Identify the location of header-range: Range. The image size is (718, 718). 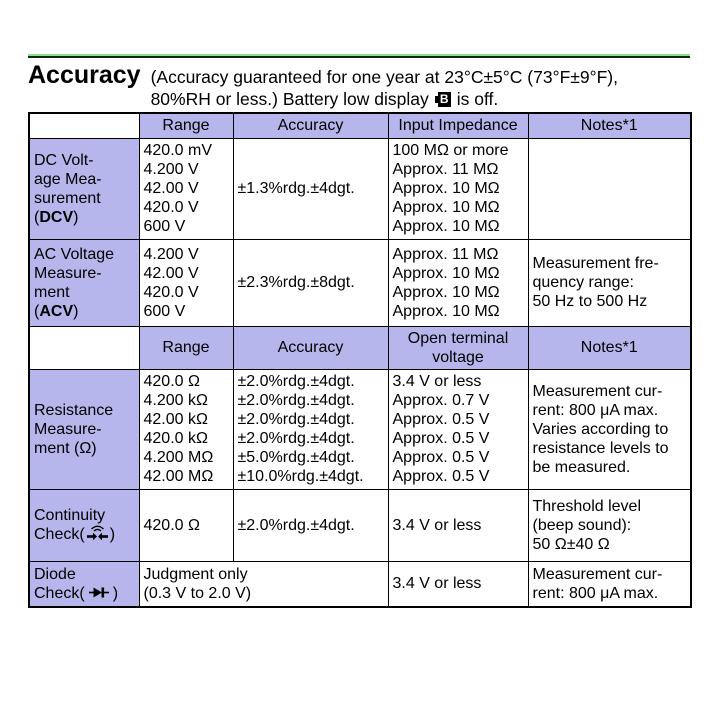
(186, 125).